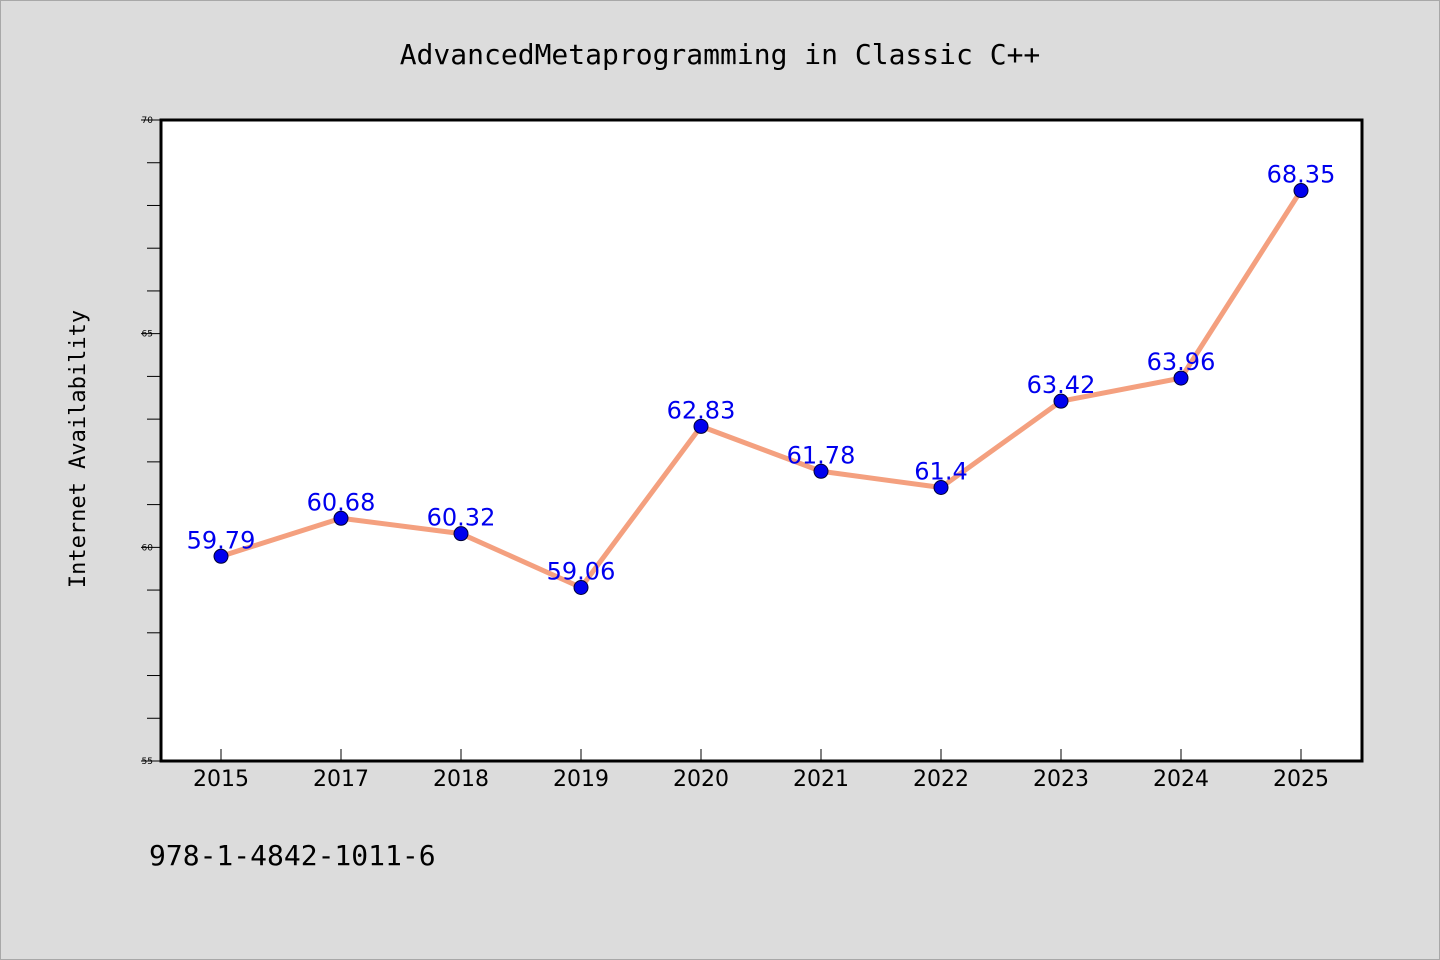 Image resolution: width=1440 pixels, height=960 pixels. What do you see at coordinates (341, 502) in the screenshot?
I see `data-label: 60.68` at bounding box center [341, 502].